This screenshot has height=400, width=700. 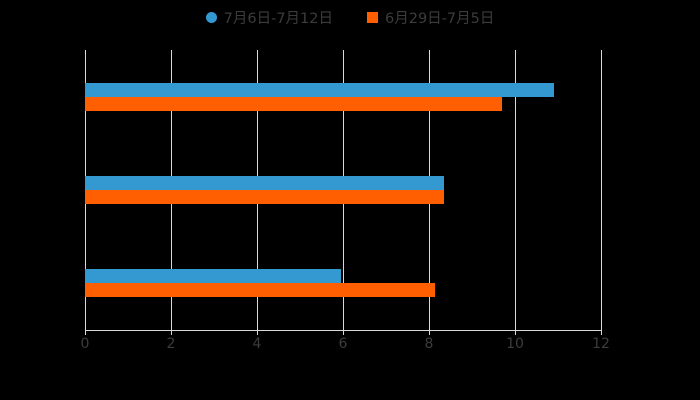 I want to click on x-tick-label: 6, so click(x=343, y=344).